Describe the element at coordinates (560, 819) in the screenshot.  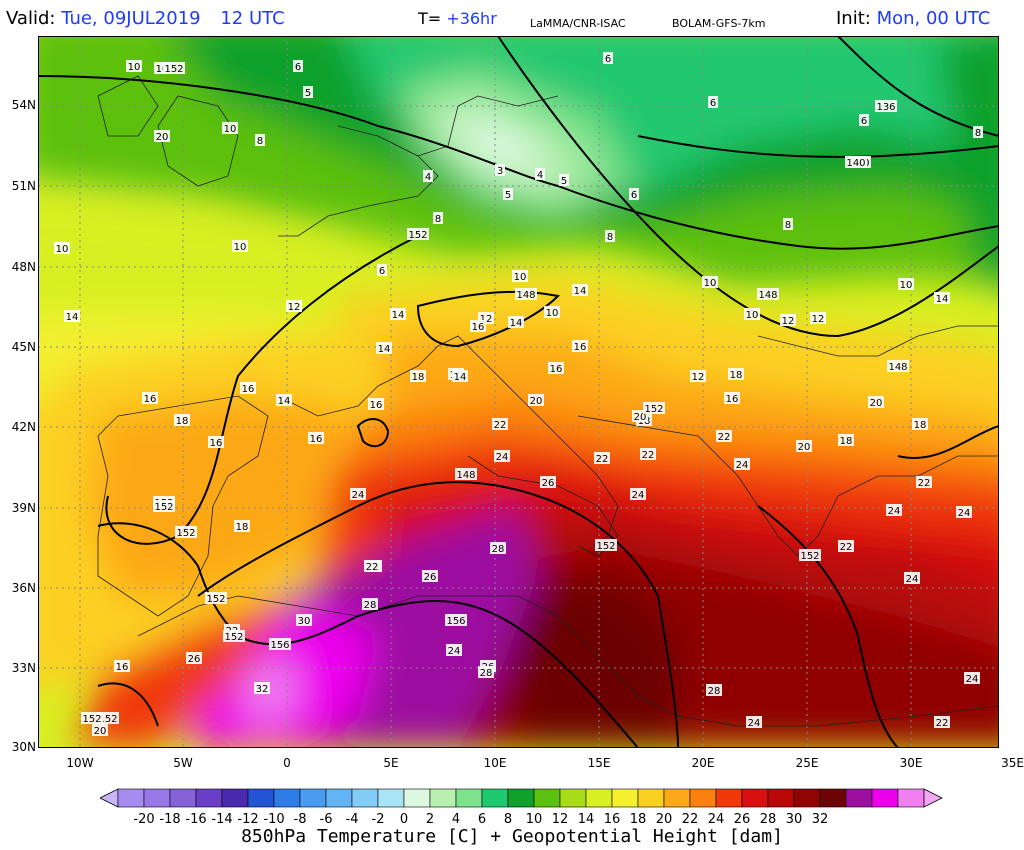
I see `colorbar-label: 12` at that location.